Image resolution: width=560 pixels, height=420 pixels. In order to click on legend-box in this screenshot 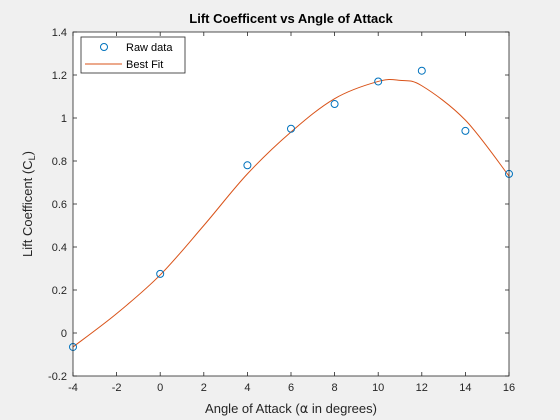, I will do `click(133, 55)`.